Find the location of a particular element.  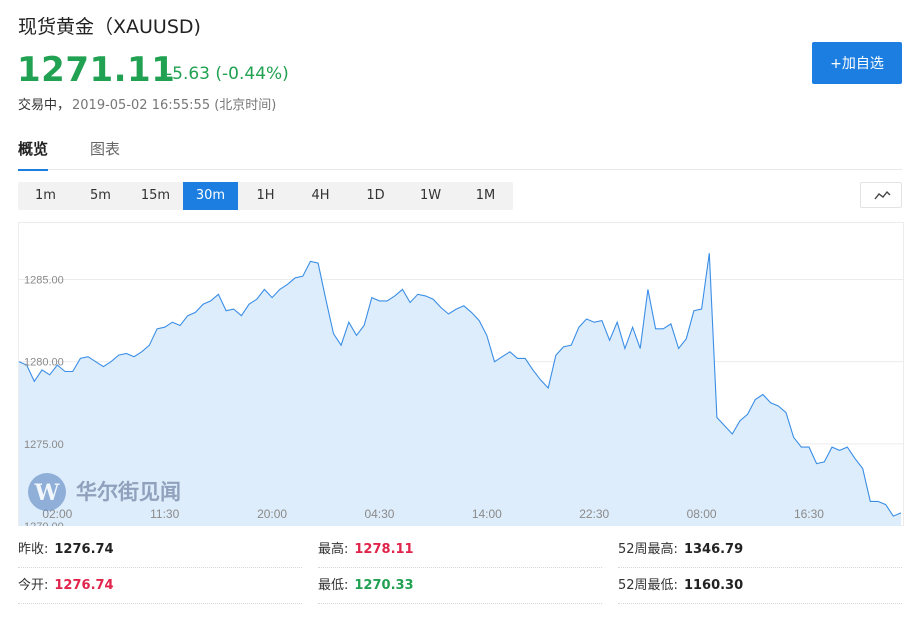

watermark-logo-letter: W is located at coordinates (47, 493).